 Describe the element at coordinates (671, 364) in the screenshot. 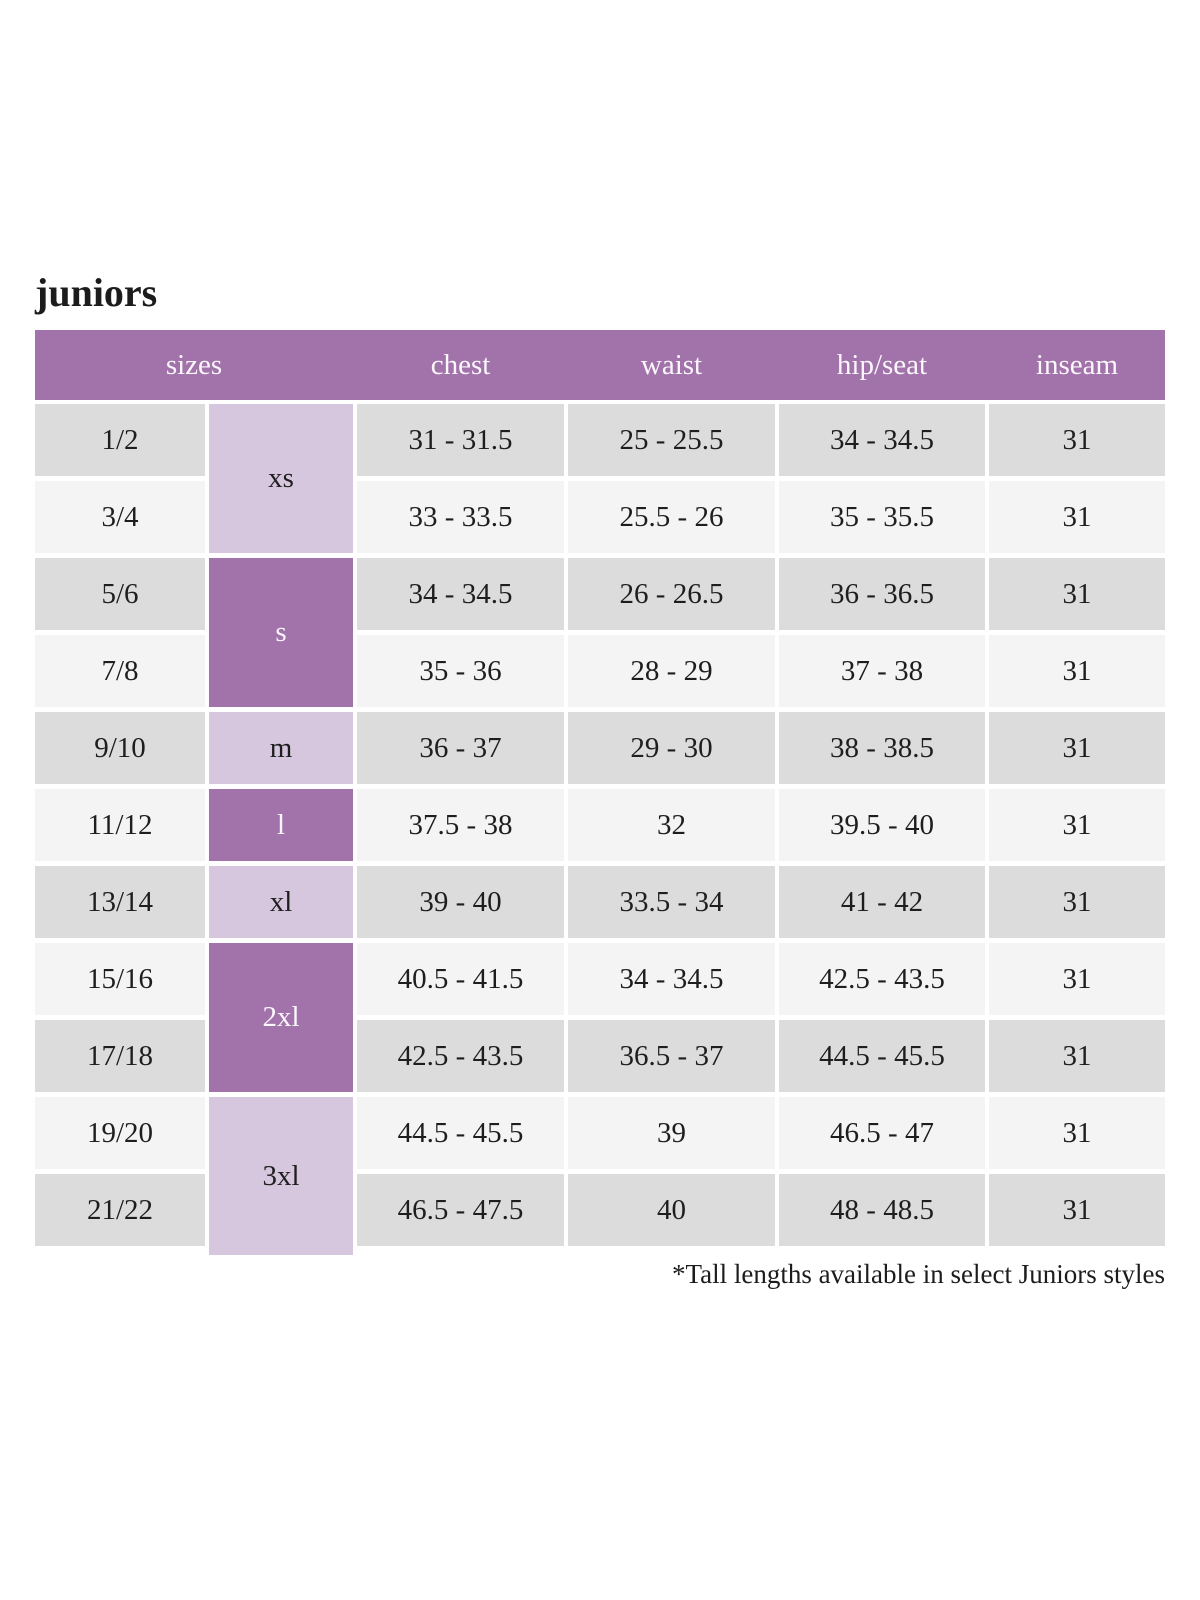

I see `header-waist: waist` at that location.